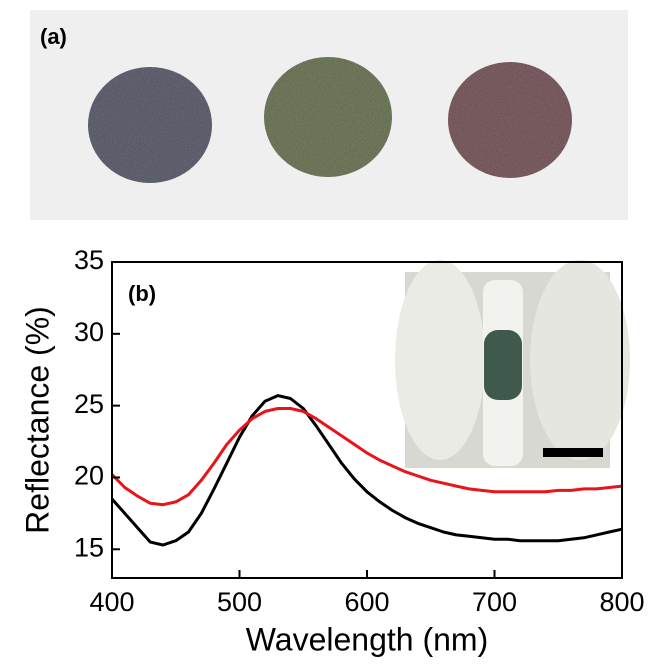 The image size is (648, 664). What do you see at coordinates (503, 365) in the screenshot?
I see `inset-sample` at bounding box center [503, 365].